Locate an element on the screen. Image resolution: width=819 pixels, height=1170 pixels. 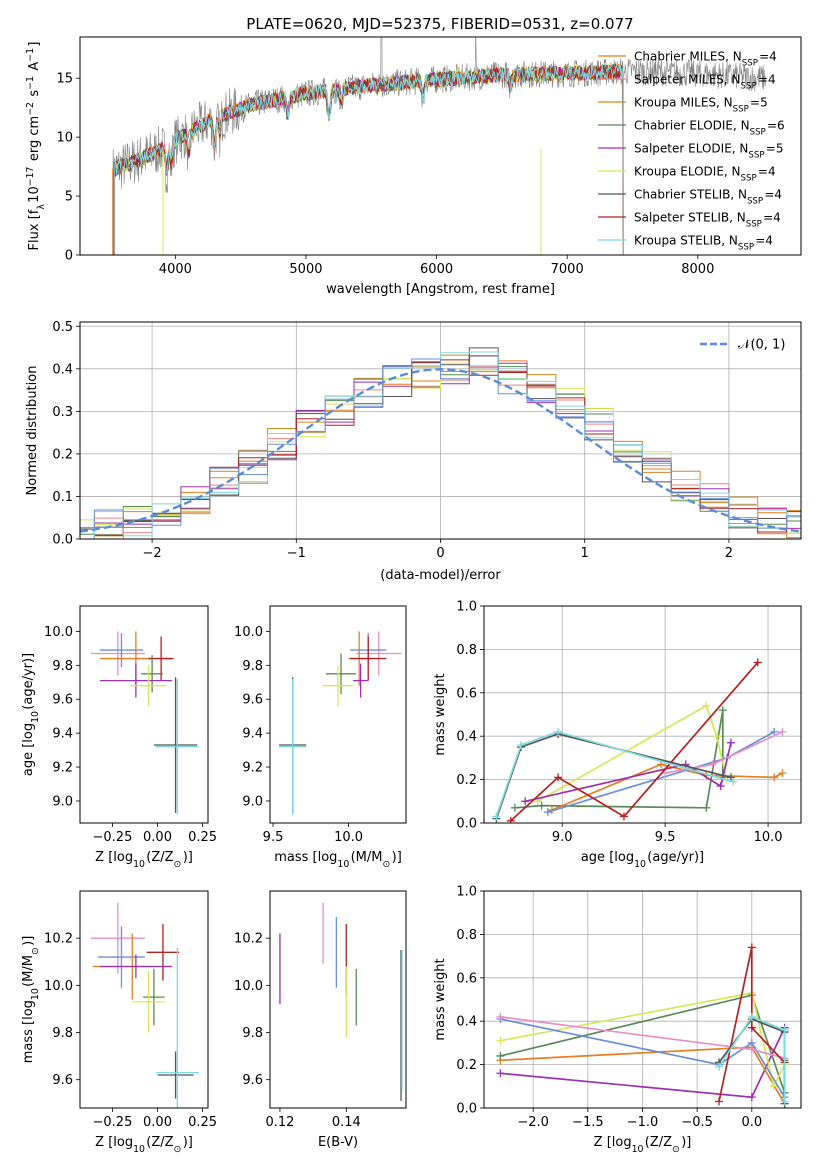
x-tick-label: 0.0 is located at coordinates (751, 1122).